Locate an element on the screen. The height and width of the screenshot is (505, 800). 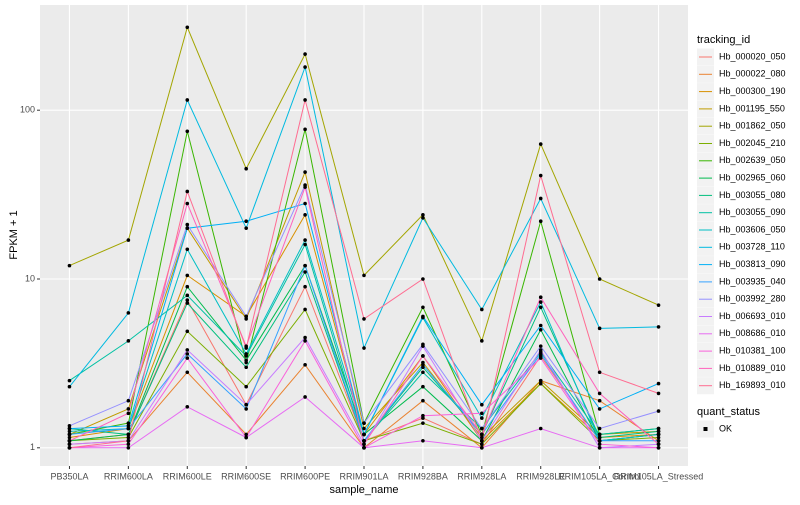
legend-label: Hb_003992_280 is located at coordinates (752, 299).